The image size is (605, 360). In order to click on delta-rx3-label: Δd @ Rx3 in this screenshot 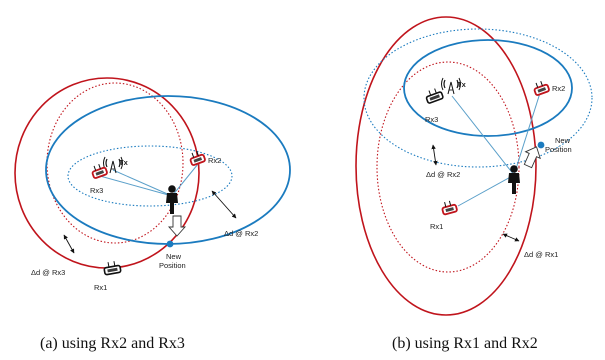, I will do `click(48, 272)`.